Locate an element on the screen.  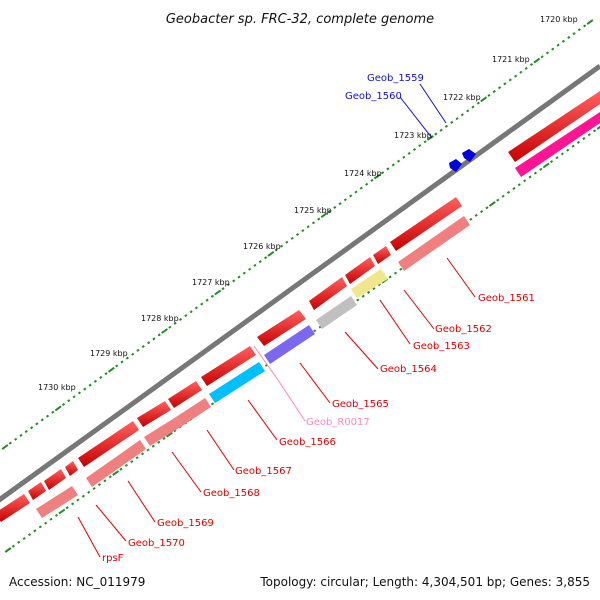
scale-label-1720: 1720 kbp is located at coordinates (559, 19).